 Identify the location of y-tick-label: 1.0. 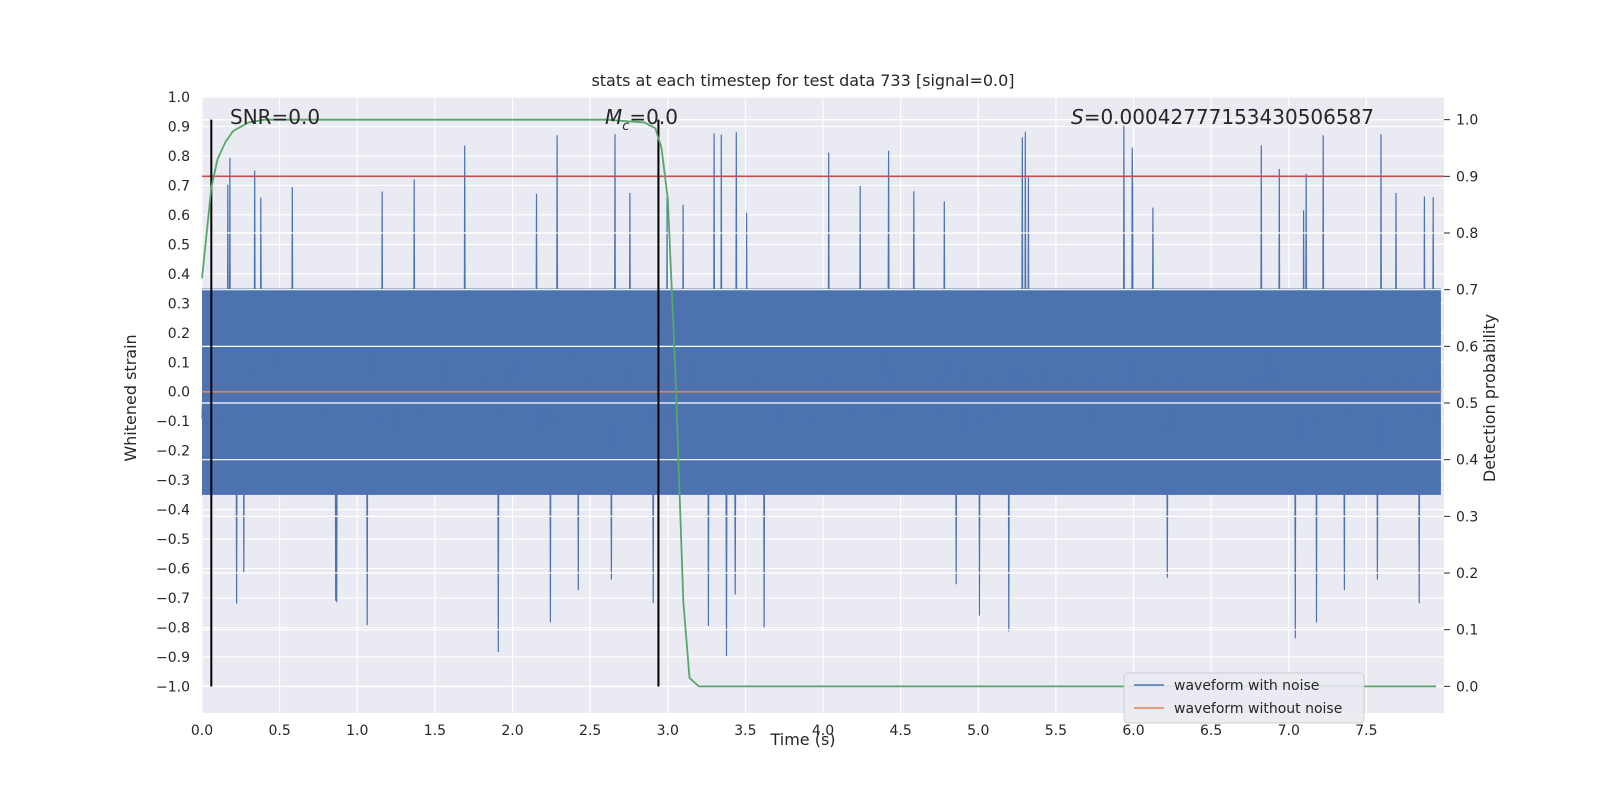
(179, 98).